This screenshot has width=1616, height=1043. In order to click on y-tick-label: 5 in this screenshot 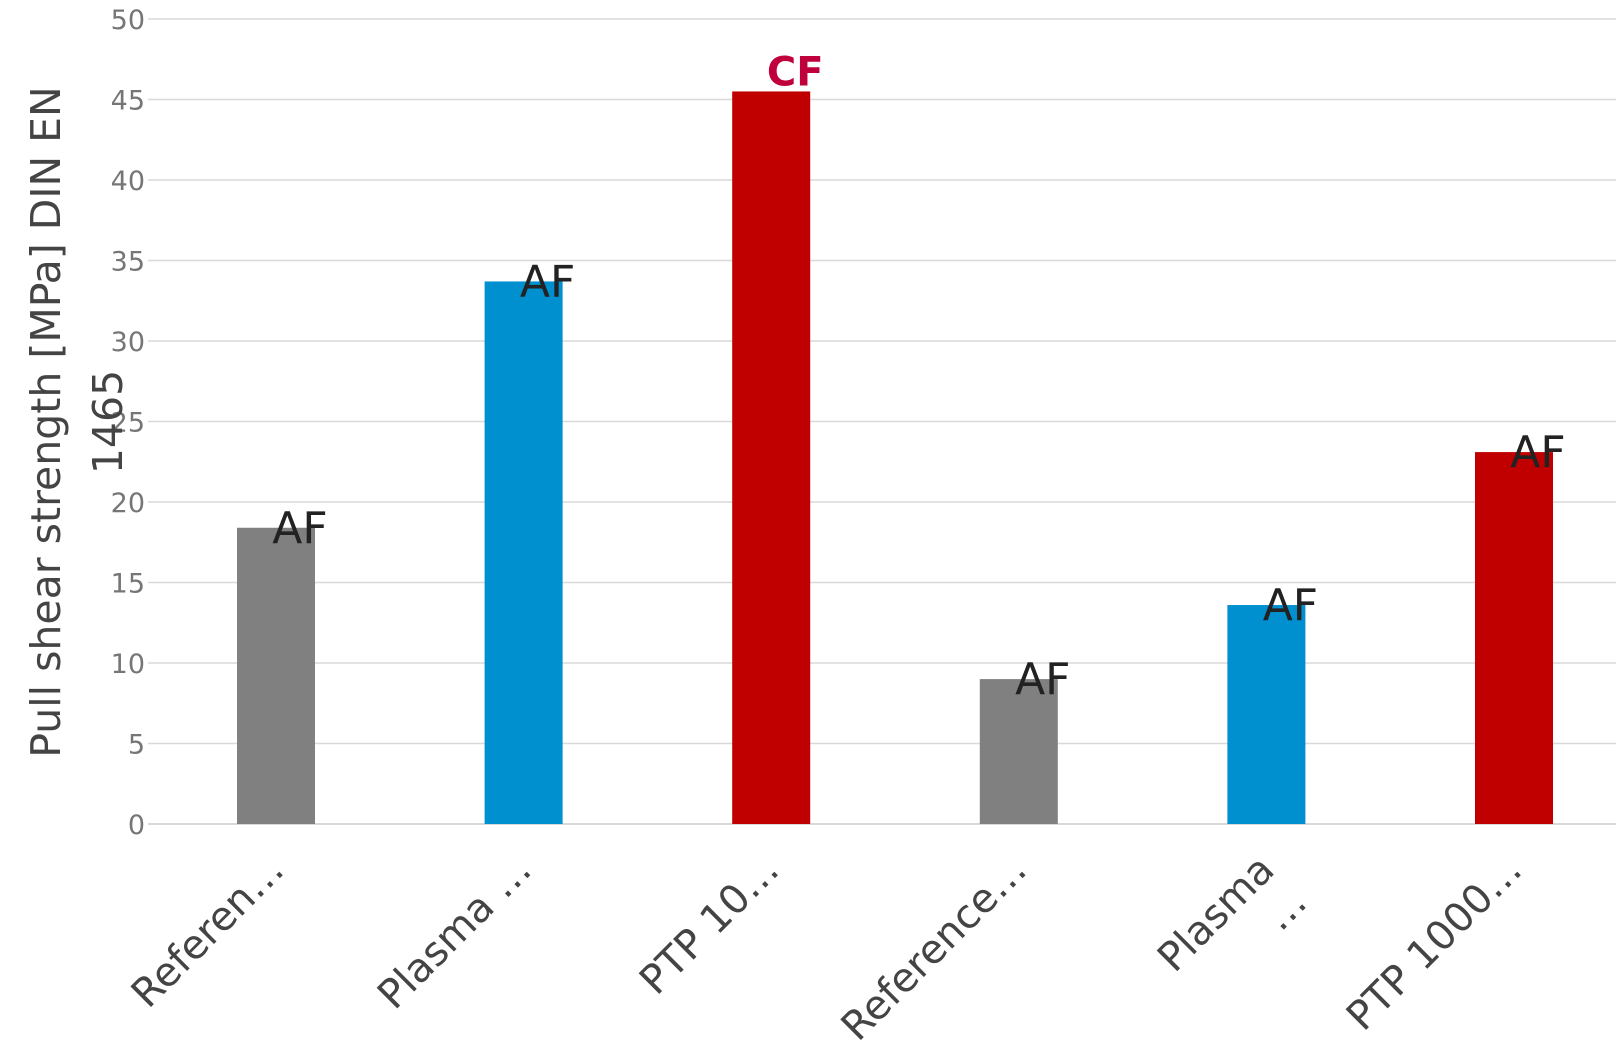, I will do `click(136, 745)`.